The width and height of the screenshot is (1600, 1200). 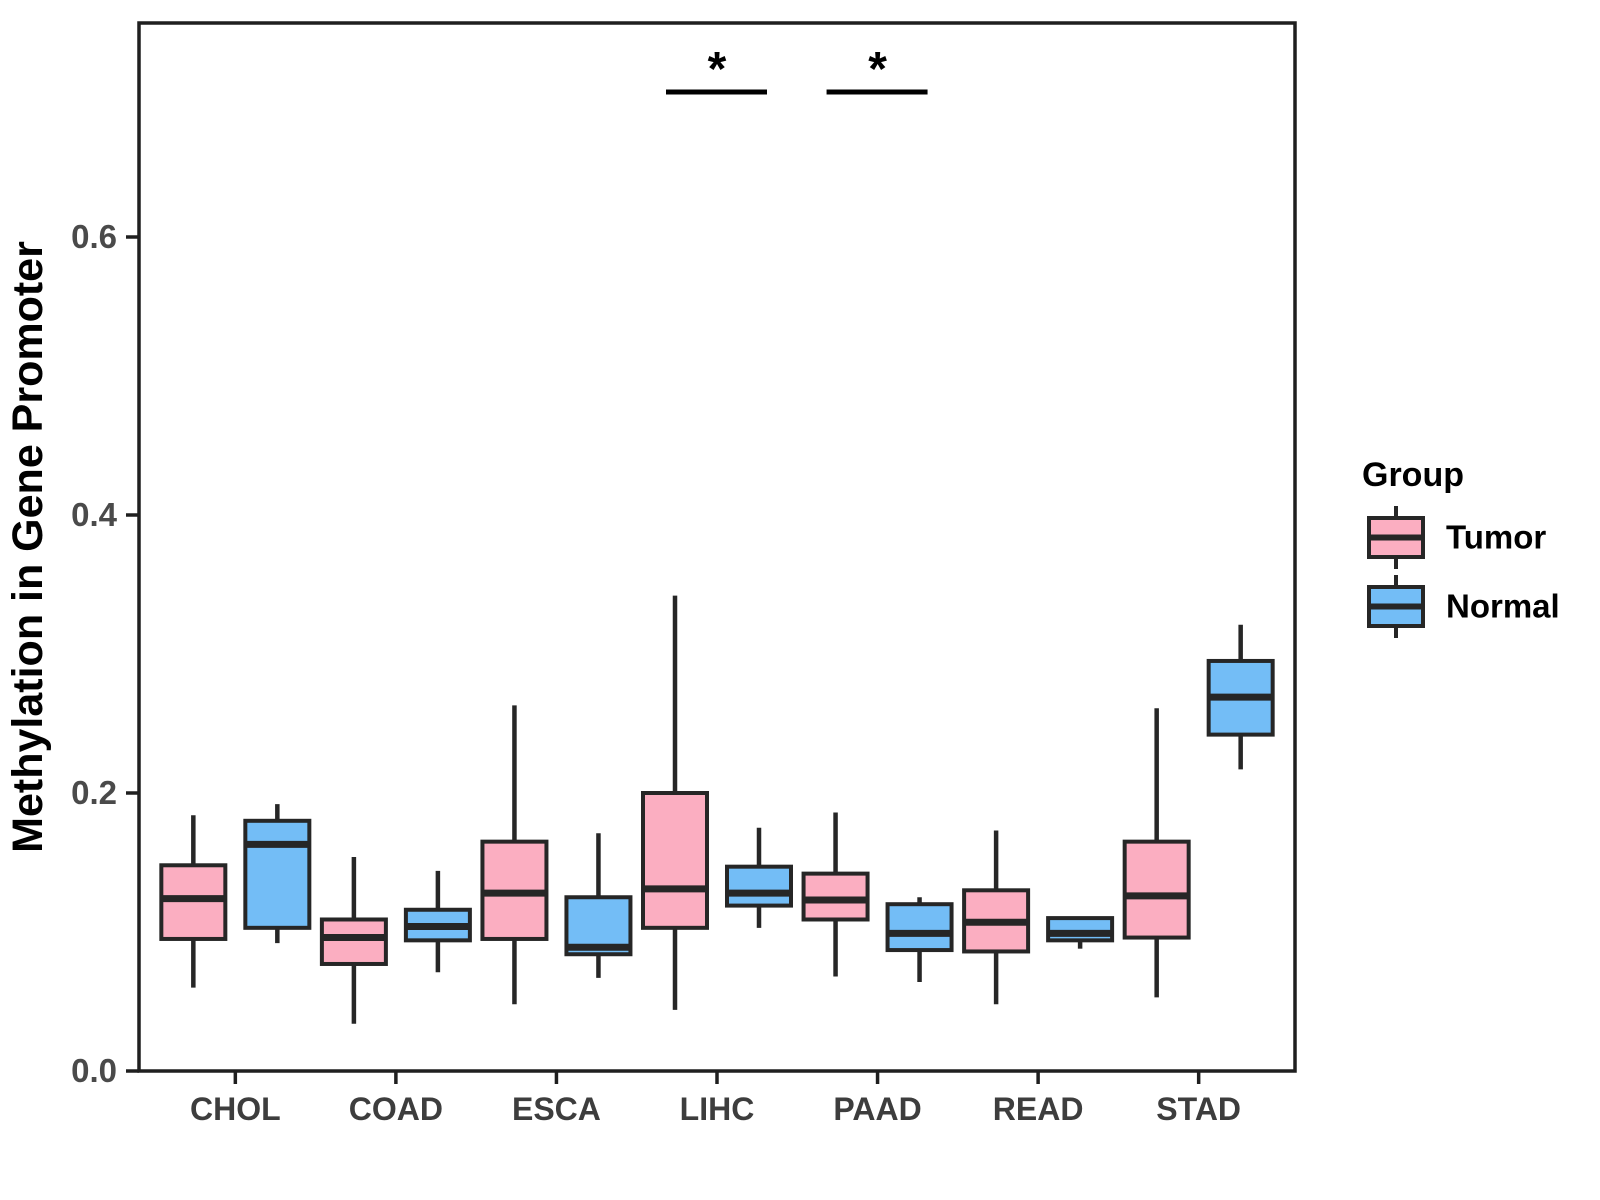 I want to click on boxplot-tumor-STAD, so click(x=1156, y=853).